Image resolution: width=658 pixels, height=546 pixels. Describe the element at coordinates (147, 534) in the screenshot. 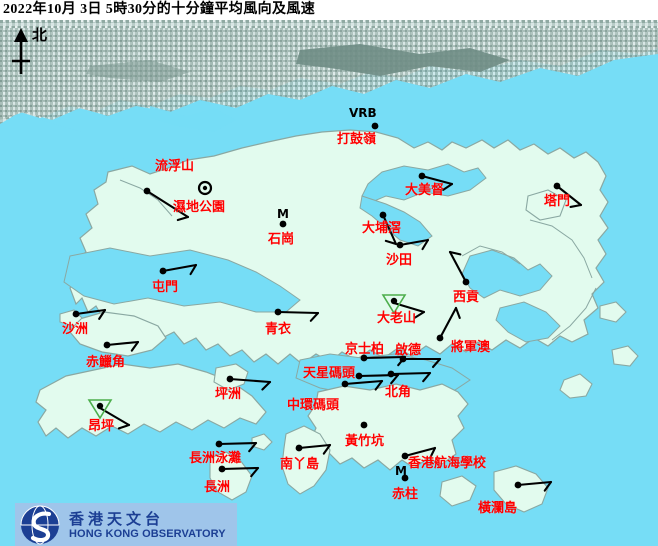

I see `hko-name-en: HONG KONG OBSERVATORY` at that location.